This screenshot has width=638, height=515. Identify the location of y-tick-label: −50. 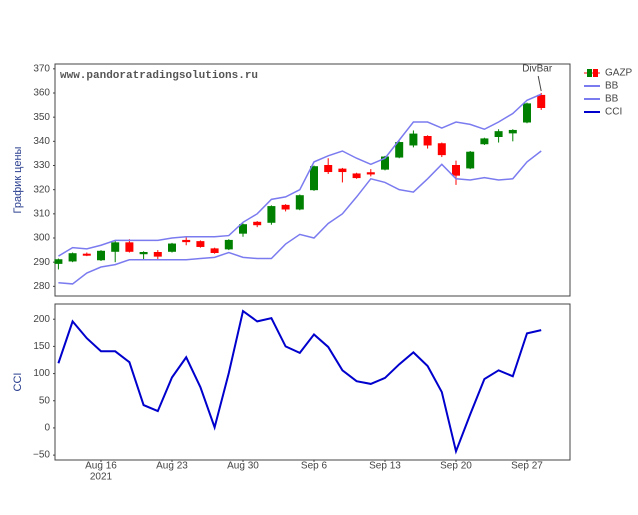
(41, 455).